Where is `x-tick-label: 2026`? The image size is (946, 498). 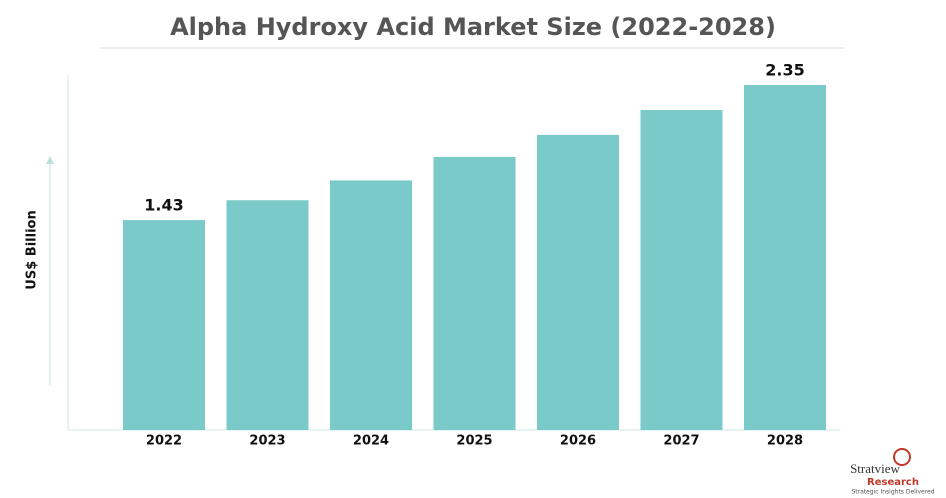 x-tick-label: 2026 is located at coordinates (578, 441).